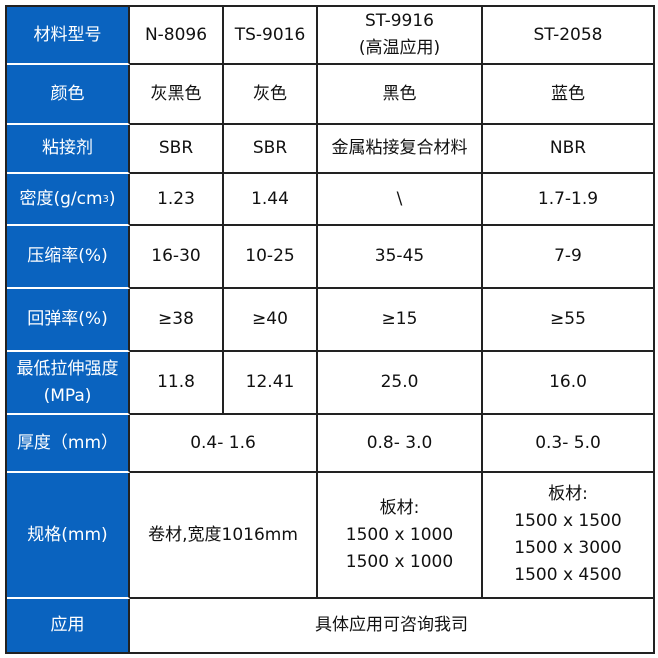  I want to click on cell: 卷材,宽度1016mm, so click(224, 536).